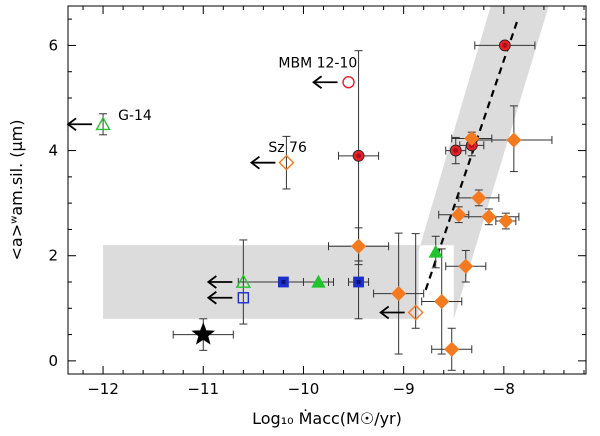 This screenshot has height=436, width=600. Describe the element at coordinates (348, 82) in the screenshot. I see `circle-marker` at that location.